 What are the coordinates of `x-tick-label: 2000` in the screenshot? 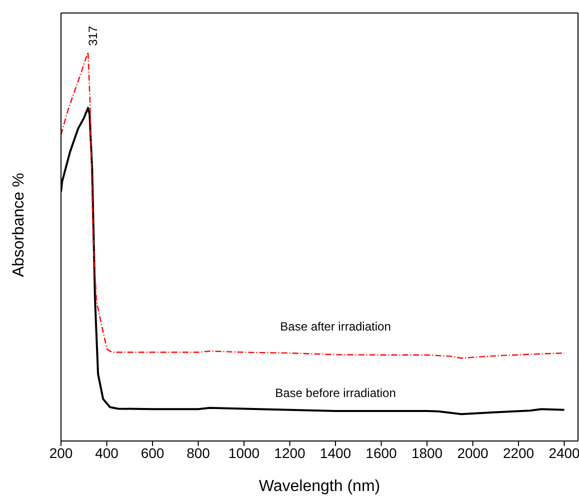 It's located at (473, 452).